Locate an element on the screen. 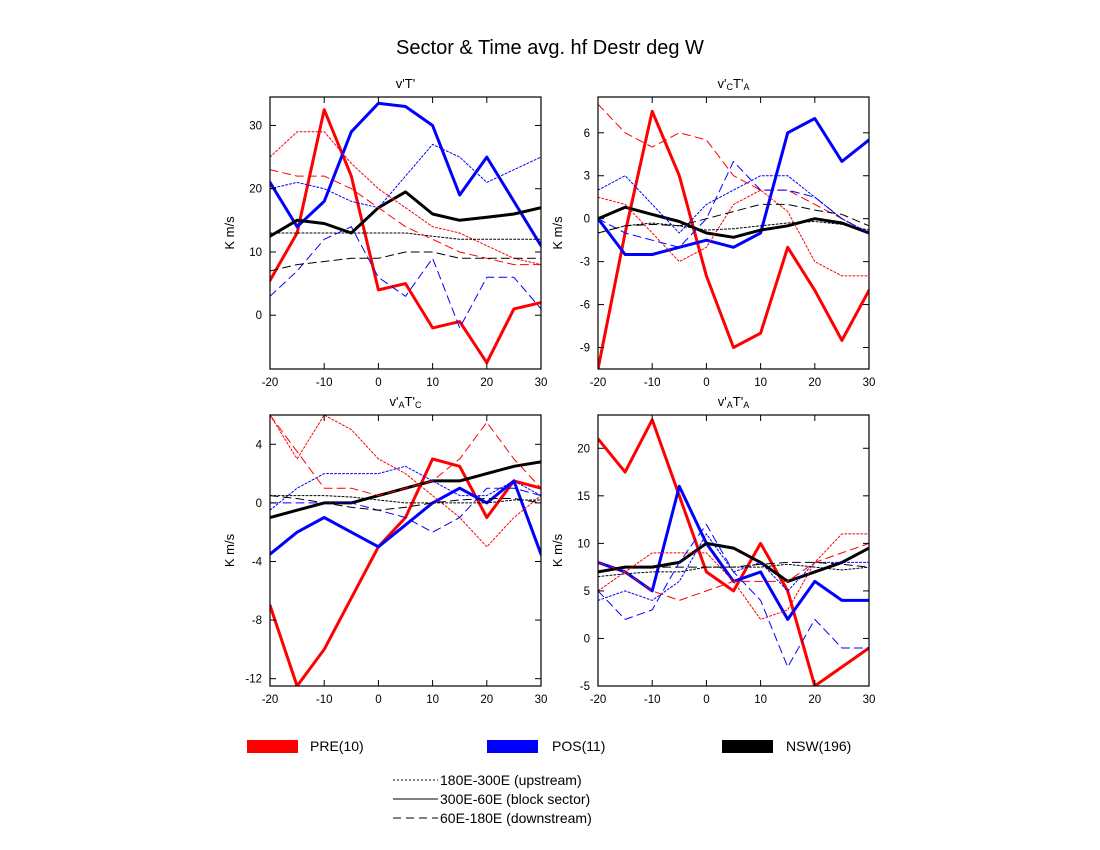 This screenshot has width=1100, height=850. chart-panel-1: -20 -10 0 10 20 30 0 10 20 30 K m/s v'T' is located at coordinates (384, 232).